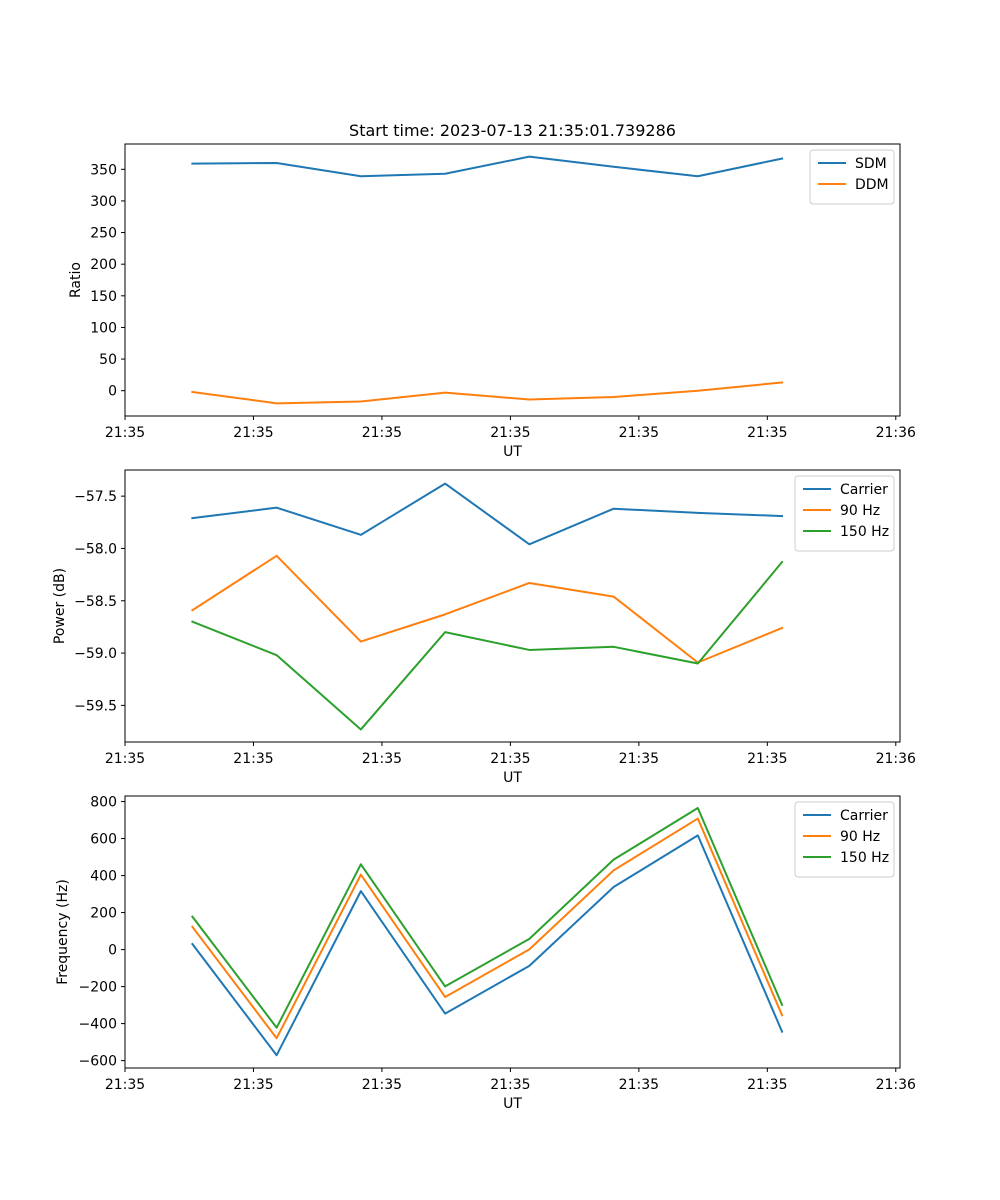 Image resolution: width=1000 pixels, height=1200 pixels. What do you see at coordinates (98, 1025) in the screenshot?
I see `y-tick-label: −400` at bounding box center [98, 1025].